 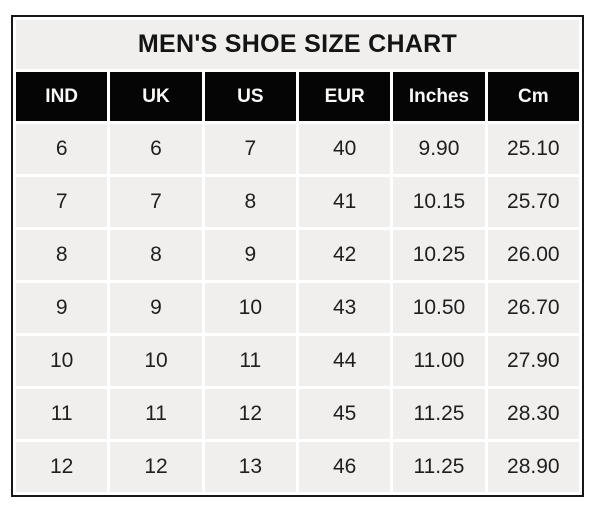 What do you see at coordinates (250, 467) in the screenshot?
I see `table-cell: 13` at bounding box center [250, 467].